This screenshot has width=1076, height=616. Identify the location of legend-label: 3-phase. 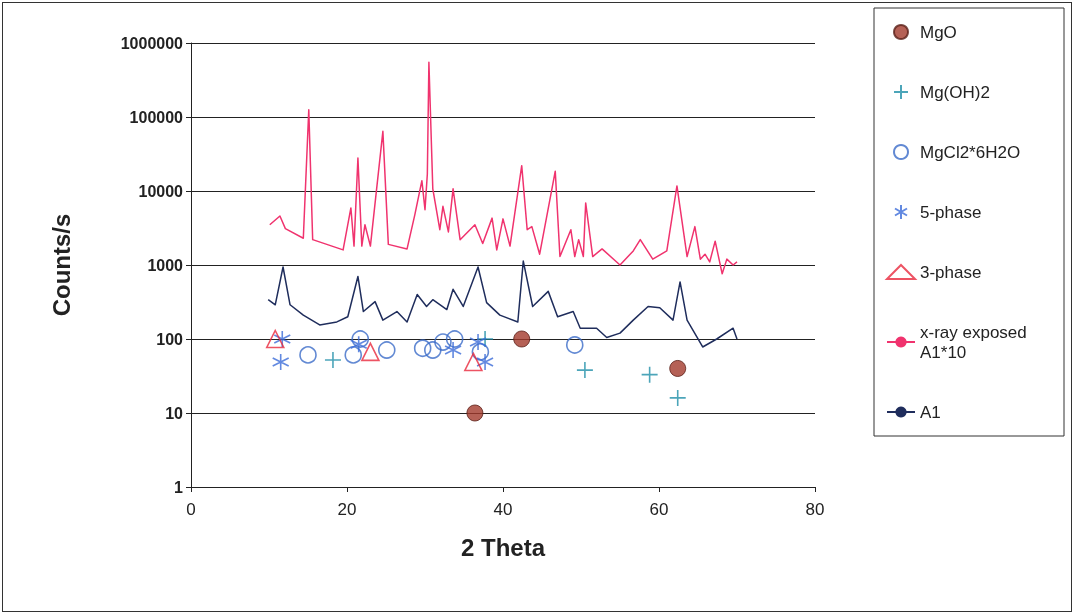
(951, 272).